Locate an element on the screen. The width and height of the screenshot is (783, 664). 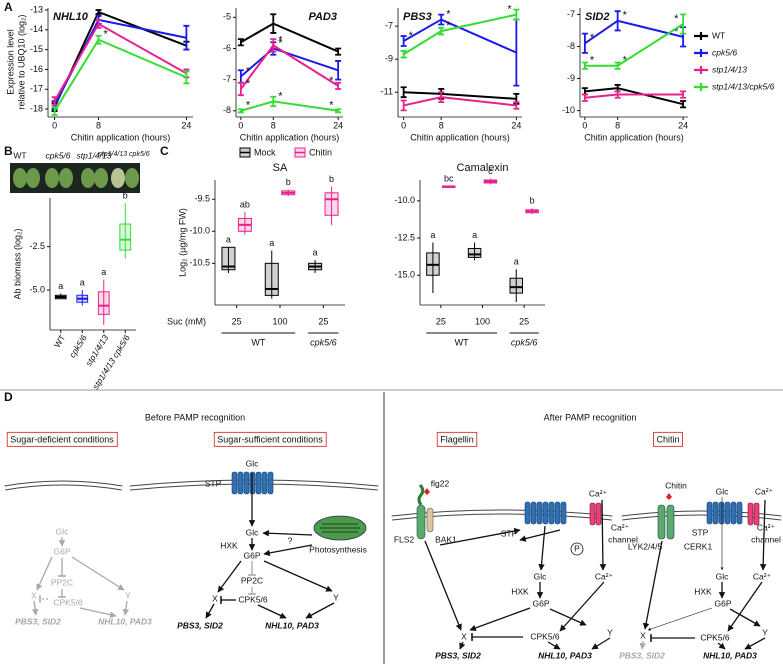
node-label: PBS3, SID2 is located at coordinates (458, 655).